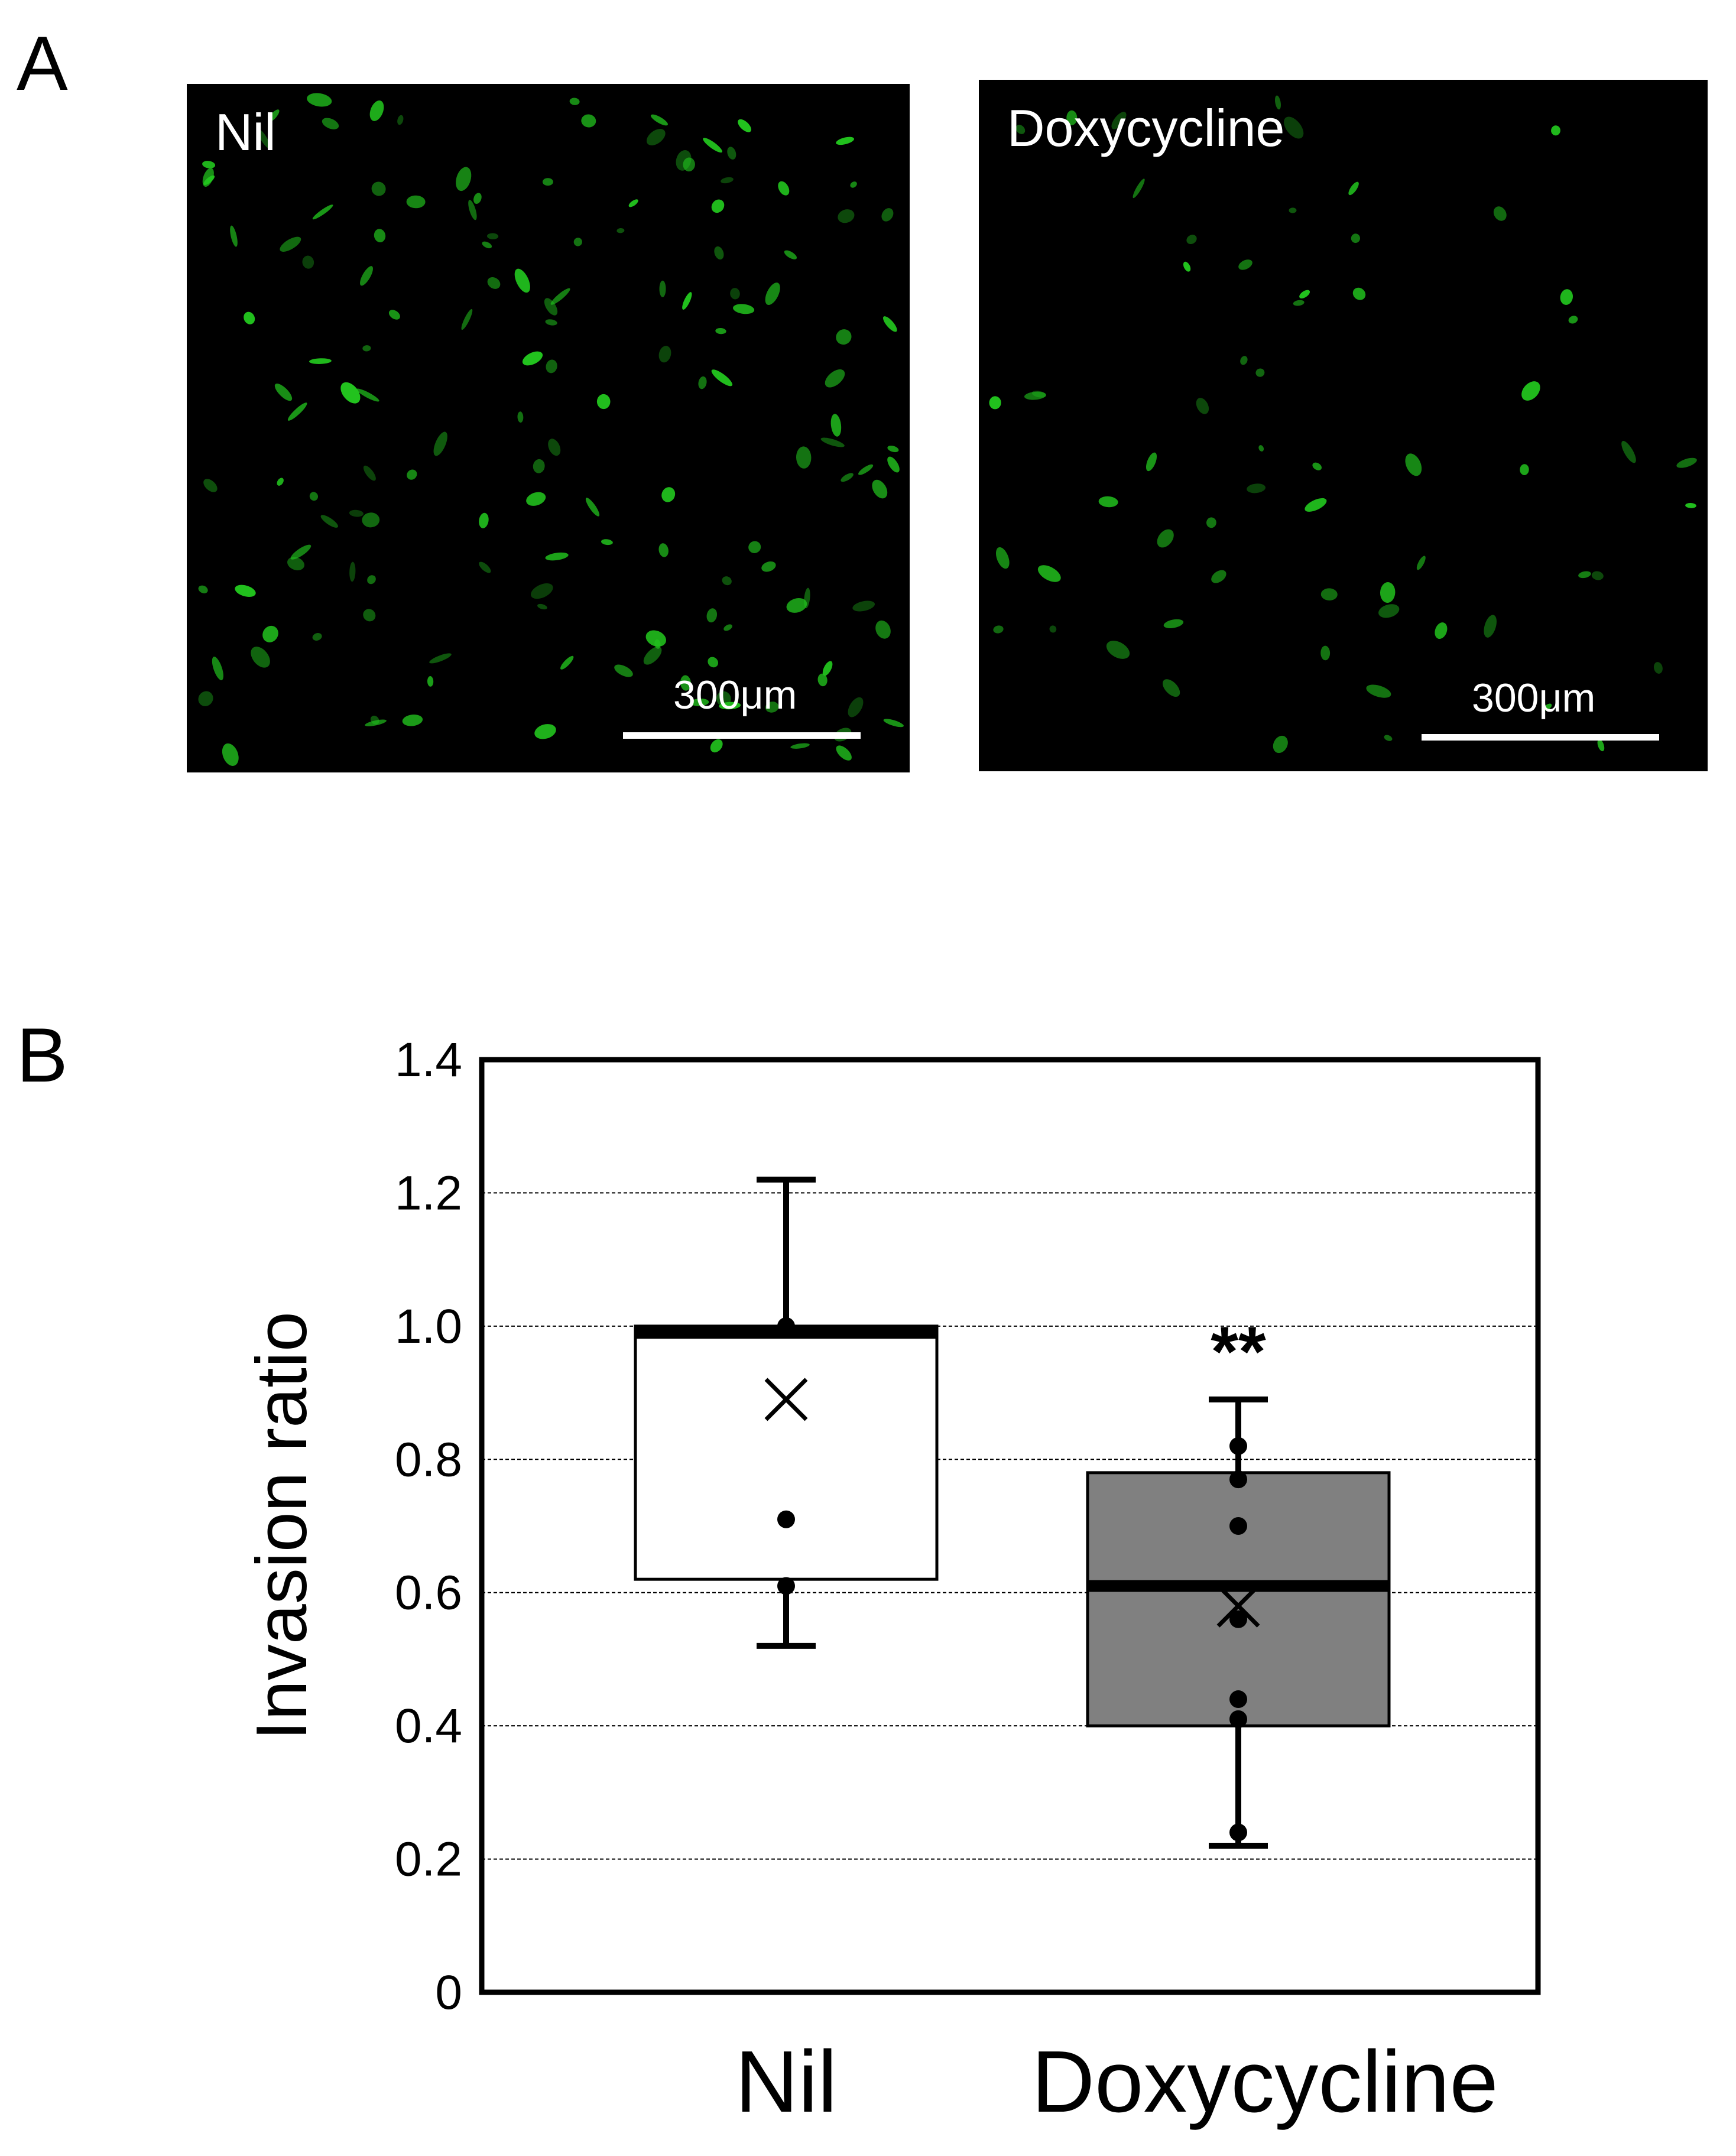 Image resolution: width=1736 pixels, height=2156 pixels. I want to click on box-doxycycline: **, so click(1238, 1581).